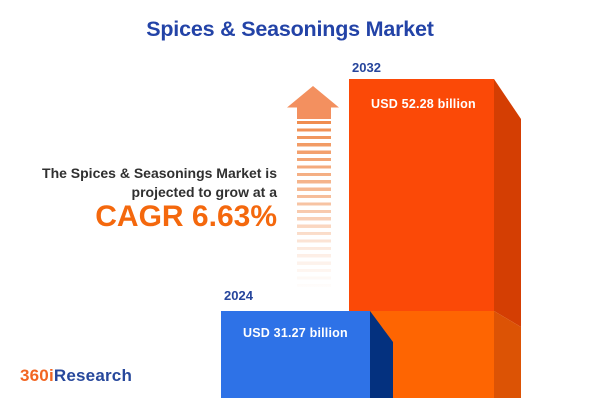 This screenshot has width=600, height=400. What do you see at coordinates (423, 104) in the screenshot?
I see `bar-2032-value-label: USD 52.28 billion` at bounding box center [423, 104].